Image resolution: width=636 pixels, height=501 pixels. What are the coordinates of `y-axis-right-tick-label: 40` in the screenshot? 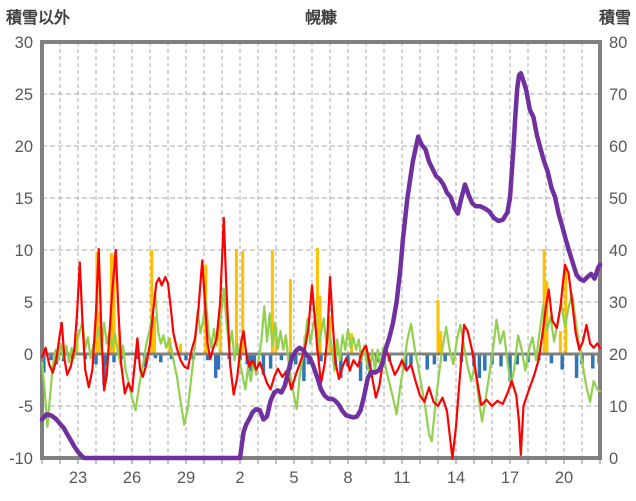 It's located at (618, 251).